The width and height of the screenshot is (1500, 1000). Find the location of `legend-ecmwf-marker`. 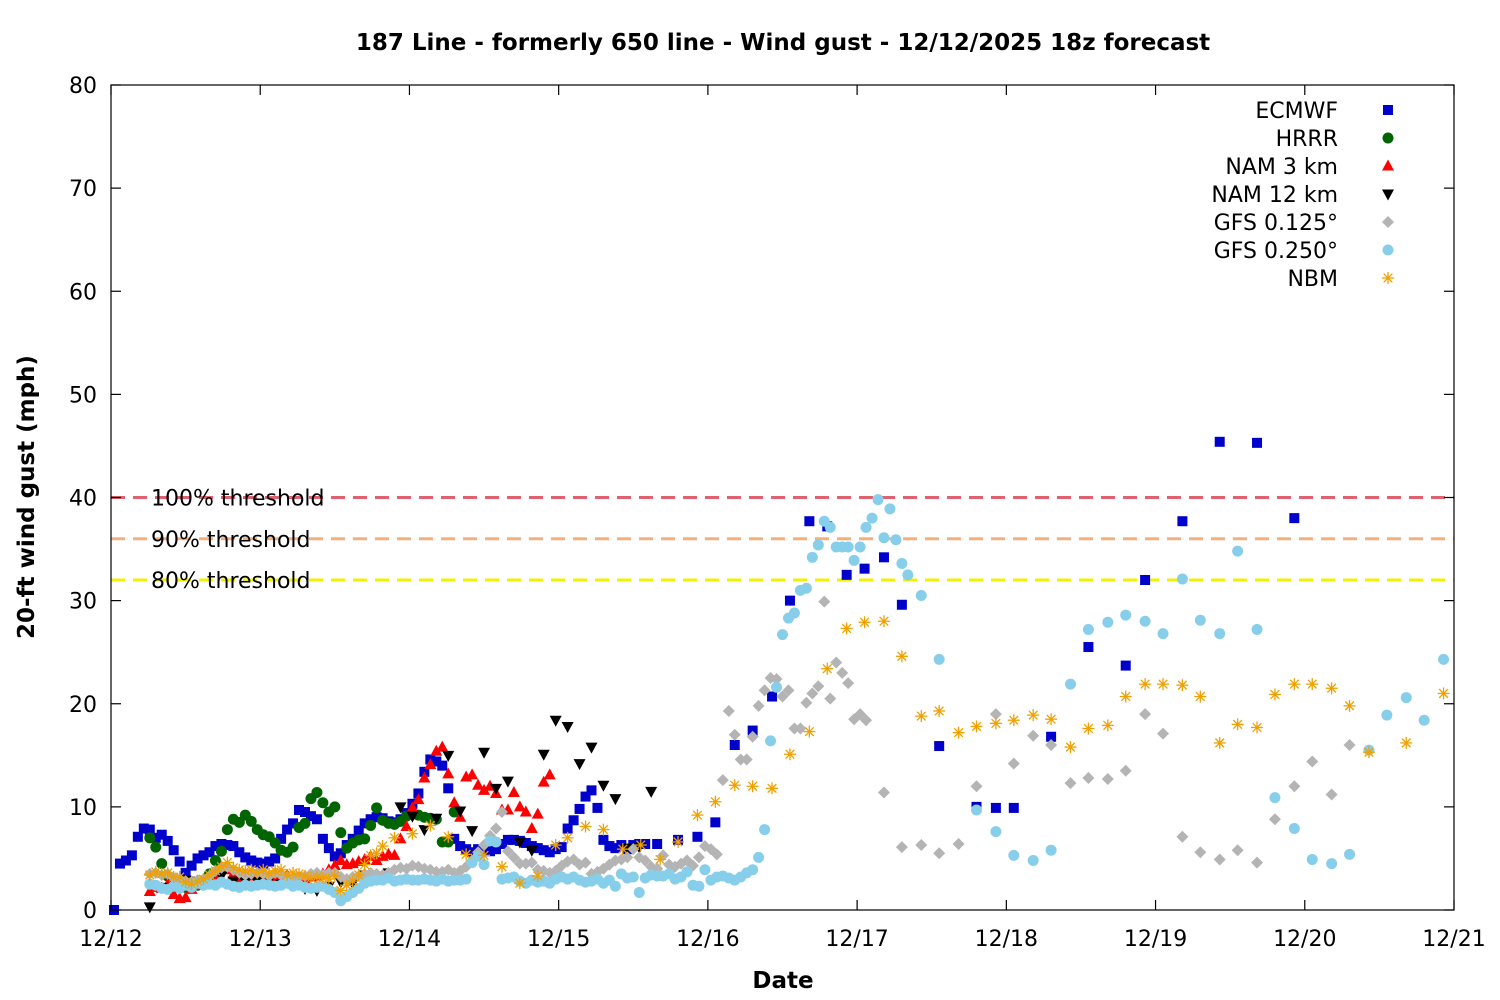

legend-ecmwf-marker is located at coordinates (1388, 110).